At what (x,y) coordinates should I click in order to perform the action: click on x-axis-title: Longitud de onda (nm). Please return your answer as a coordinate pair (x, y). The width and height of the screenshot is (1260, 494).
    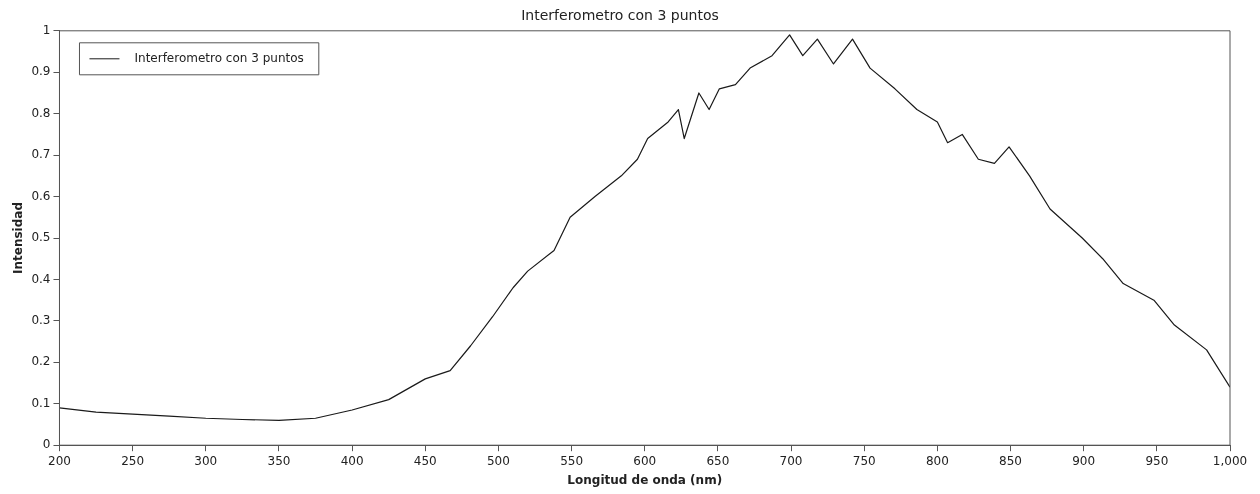
    Looking at the image, I should click on (645, 479).